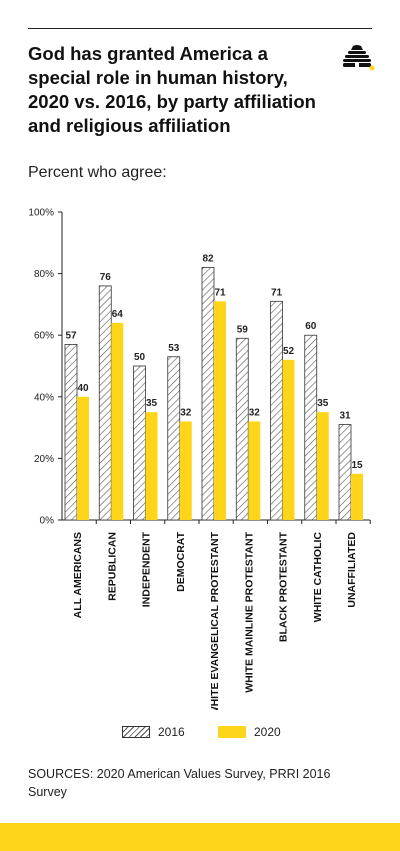  What do you see at coordinates (44, 397) in the screenshot?
I see `y-tick-label: 40%` at bounding box center [44, 397].